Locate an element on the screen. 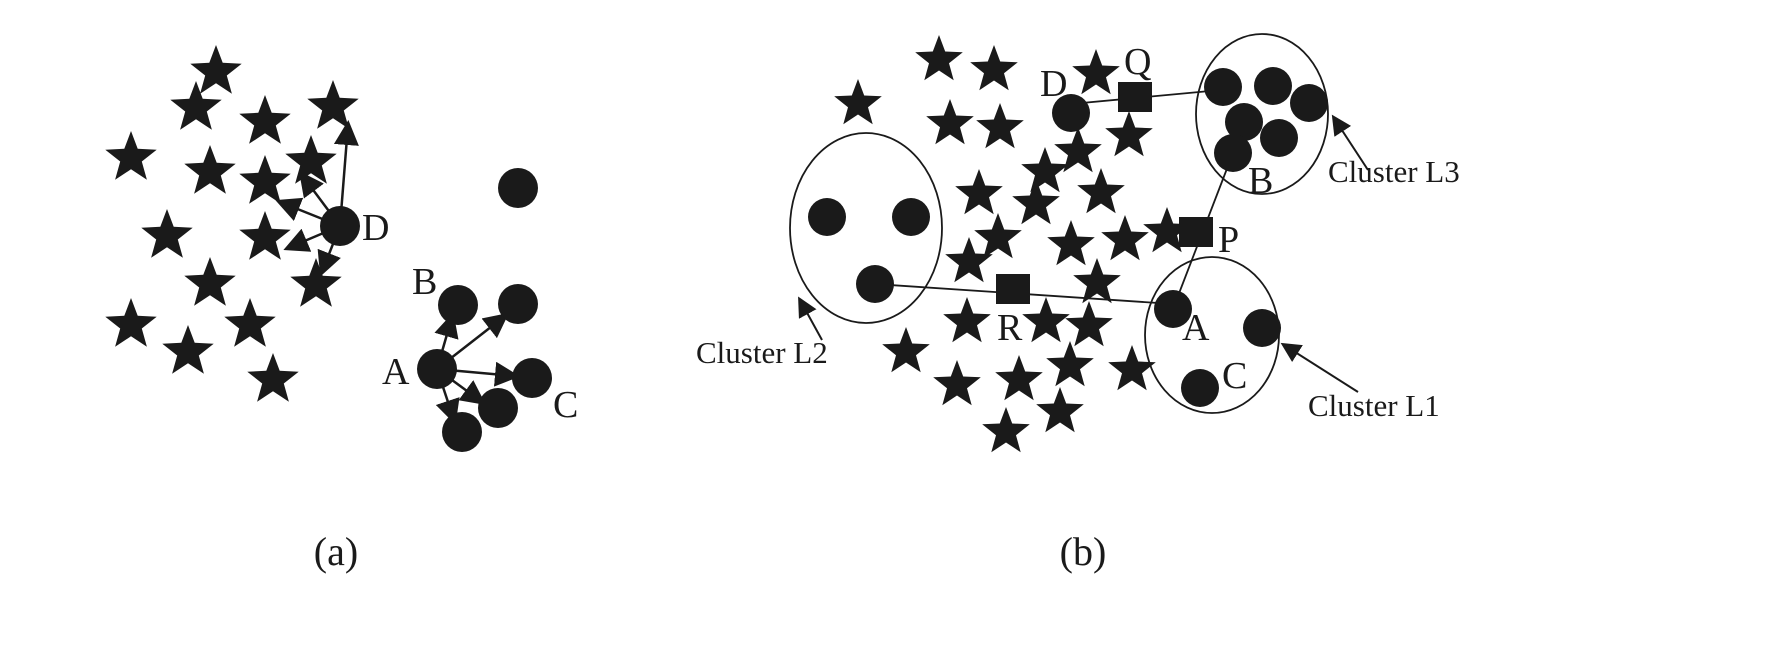 The height and width of the screenshot is (670, 1780). cluster-l3-boundary is located at coordinates (1262, 114).